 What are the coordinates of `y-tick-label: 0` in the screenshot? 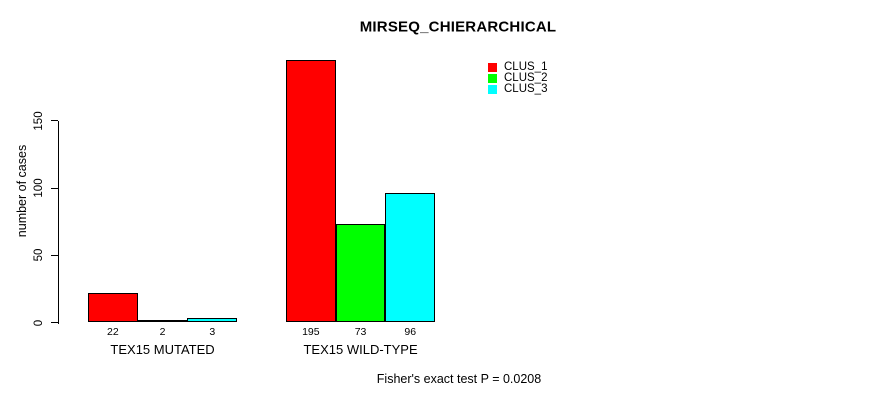 It's located at (39, 322).